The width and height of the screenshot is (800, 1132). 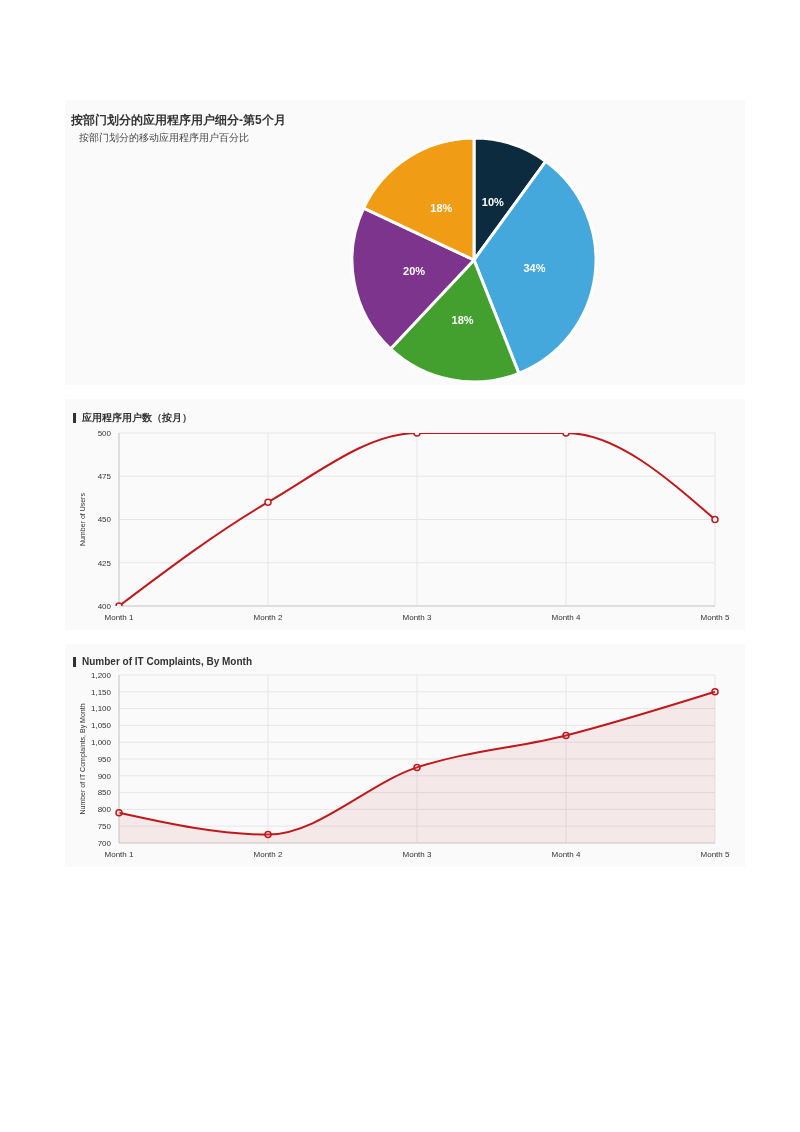 What do you see at coordinates (104, 563) in the screenshot?
I see `y-tick-label: 425` at bounding box center [104, 563].